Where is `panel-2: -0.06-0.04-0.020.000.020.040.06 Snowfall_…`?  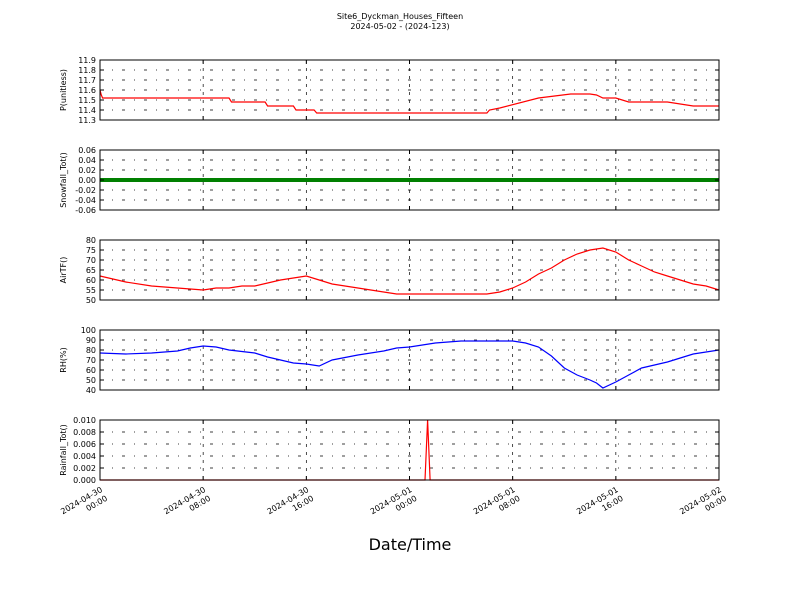 panel-2: -0.06-0.04-0.020.000.020.040.06 Snowfall_… is located at coordinates (389, 180).